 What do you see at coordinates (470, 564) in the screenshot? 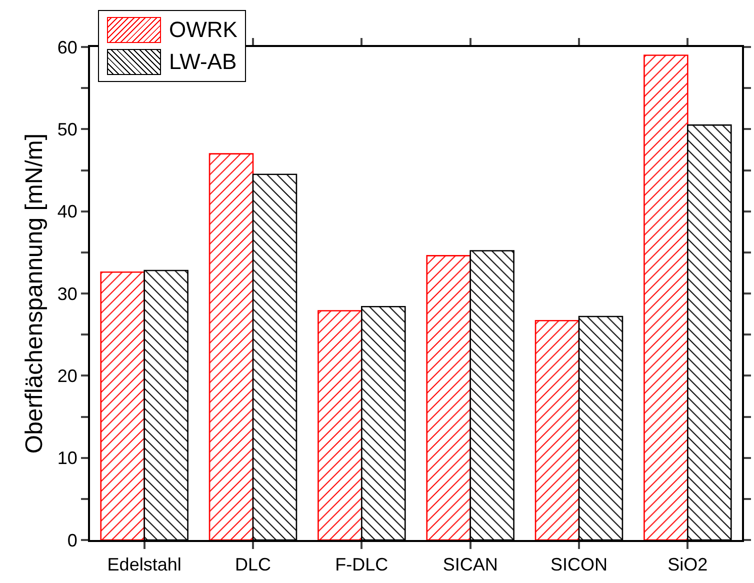
I see `x-tick-label: SICAN` at bounding box center [470, 564].